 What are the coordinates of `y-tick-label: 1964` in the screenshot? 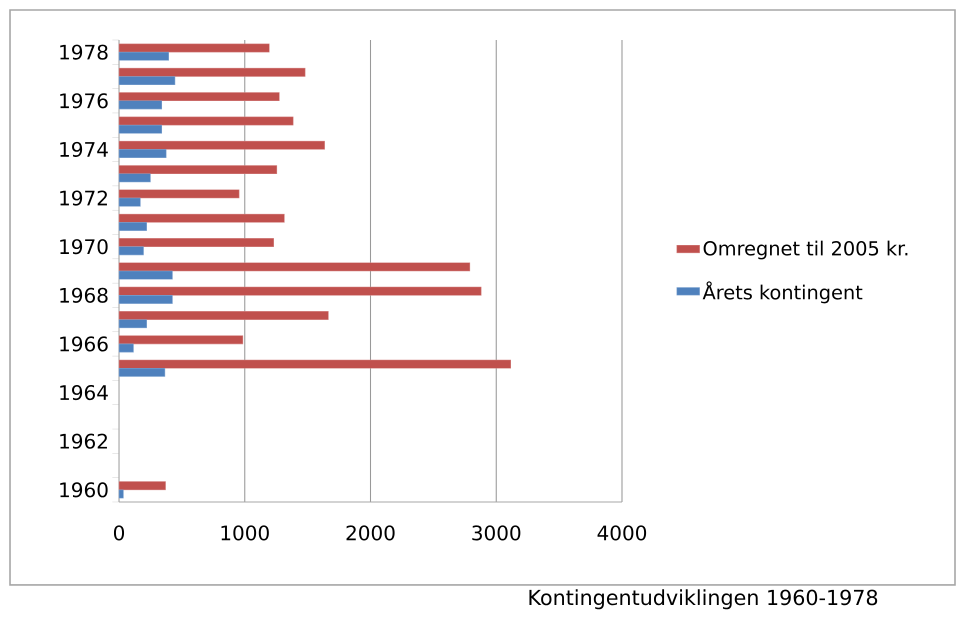 It's located at (84, 392).